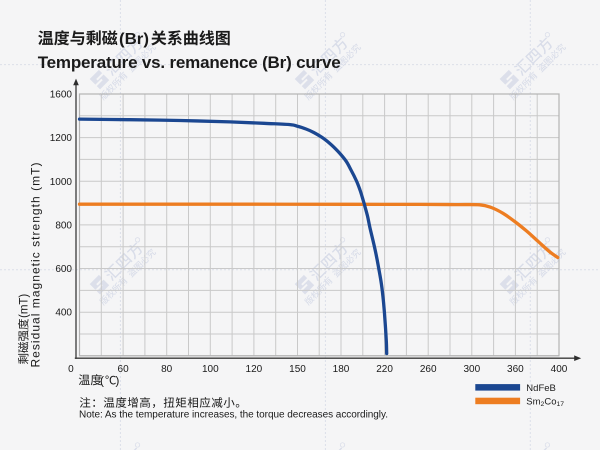 The height and width of the screenshot is (450, 600). What do you see at coordinates (189, 62) in the screenshot?
I see `svg-text:Temperature vs. remanence (Br): Temperature vs. remanence (Br) curve` at bounding box center [189, 62].